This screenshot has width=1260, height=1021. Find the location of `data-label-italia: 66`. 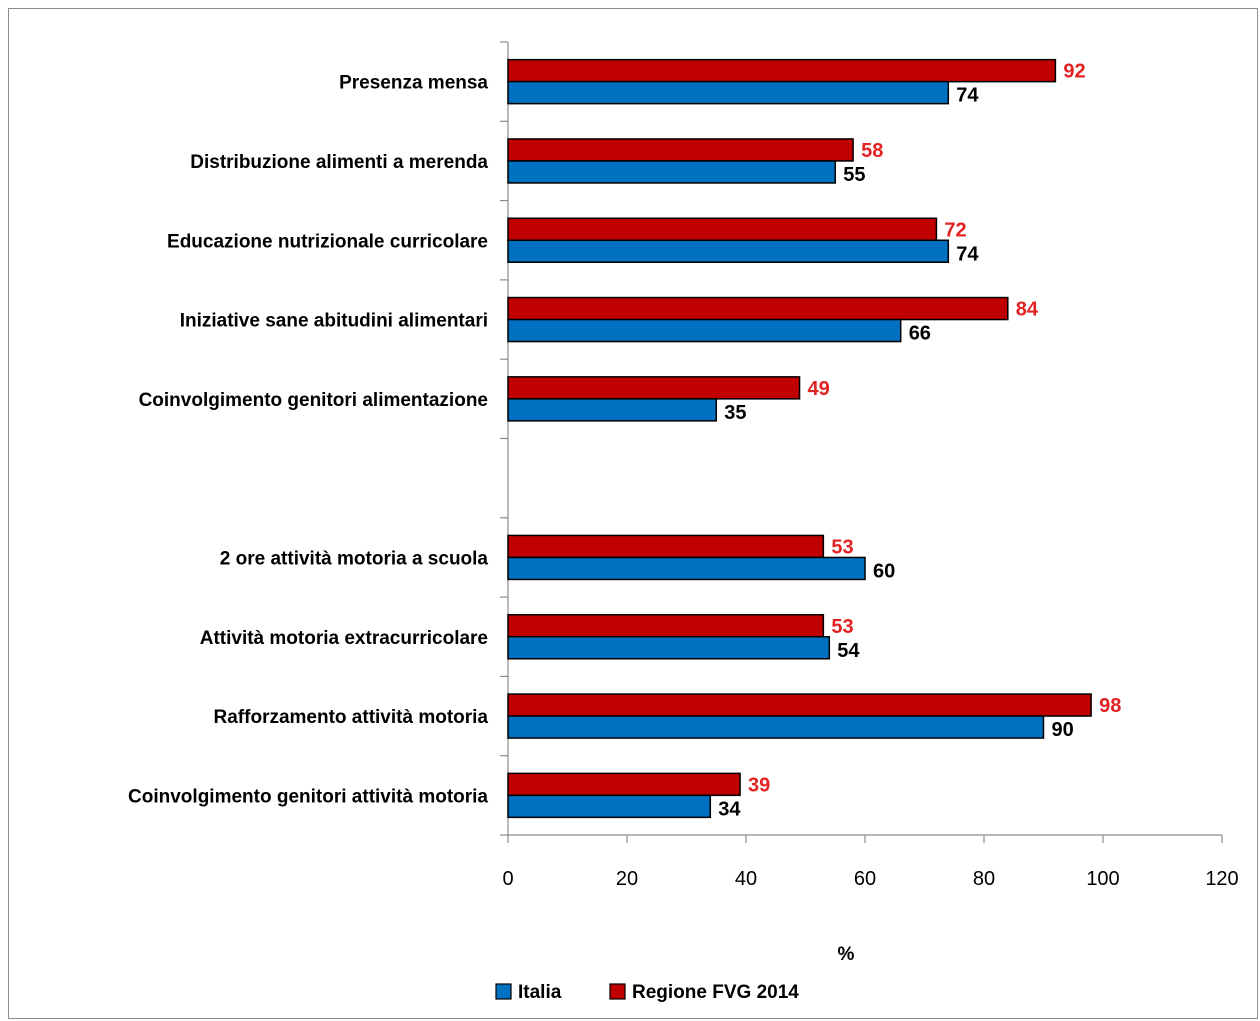

data-label-italia: 66 is located at coordinates (920, 334).